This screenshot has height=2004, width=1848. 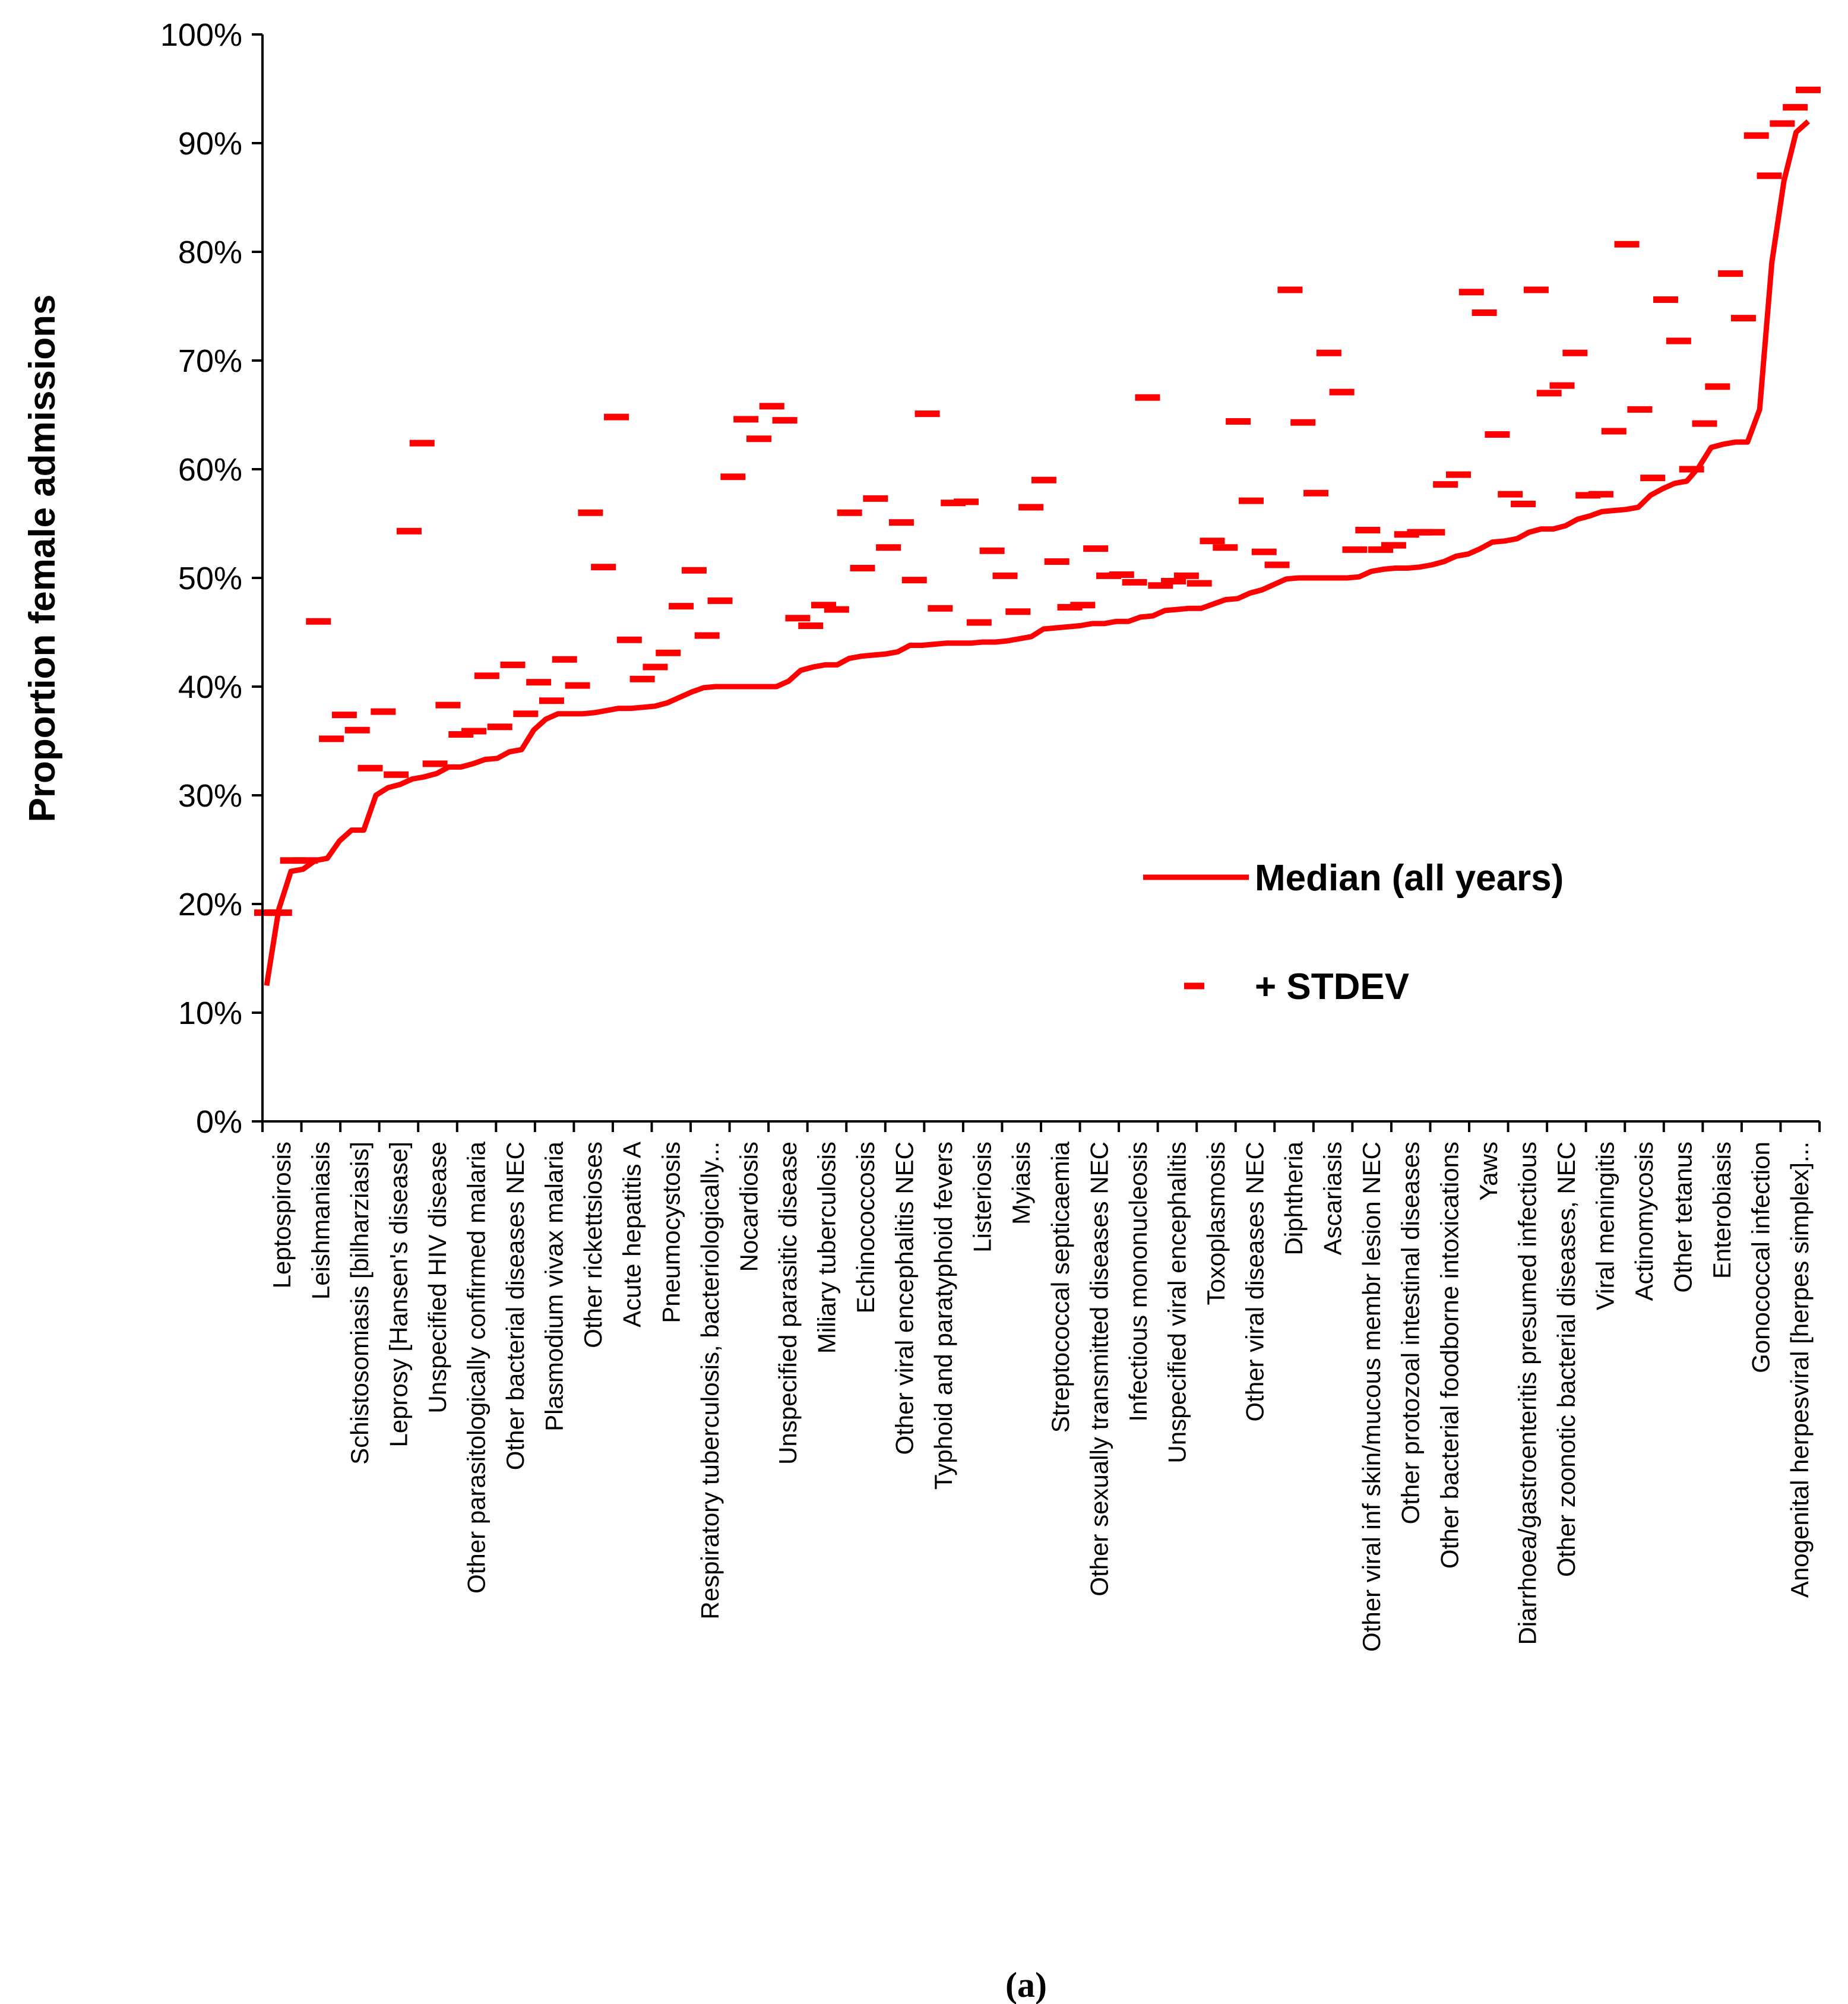 I want to click on x-tick-label: Unspecified parasitic disease, so click(x=788, y=1303).